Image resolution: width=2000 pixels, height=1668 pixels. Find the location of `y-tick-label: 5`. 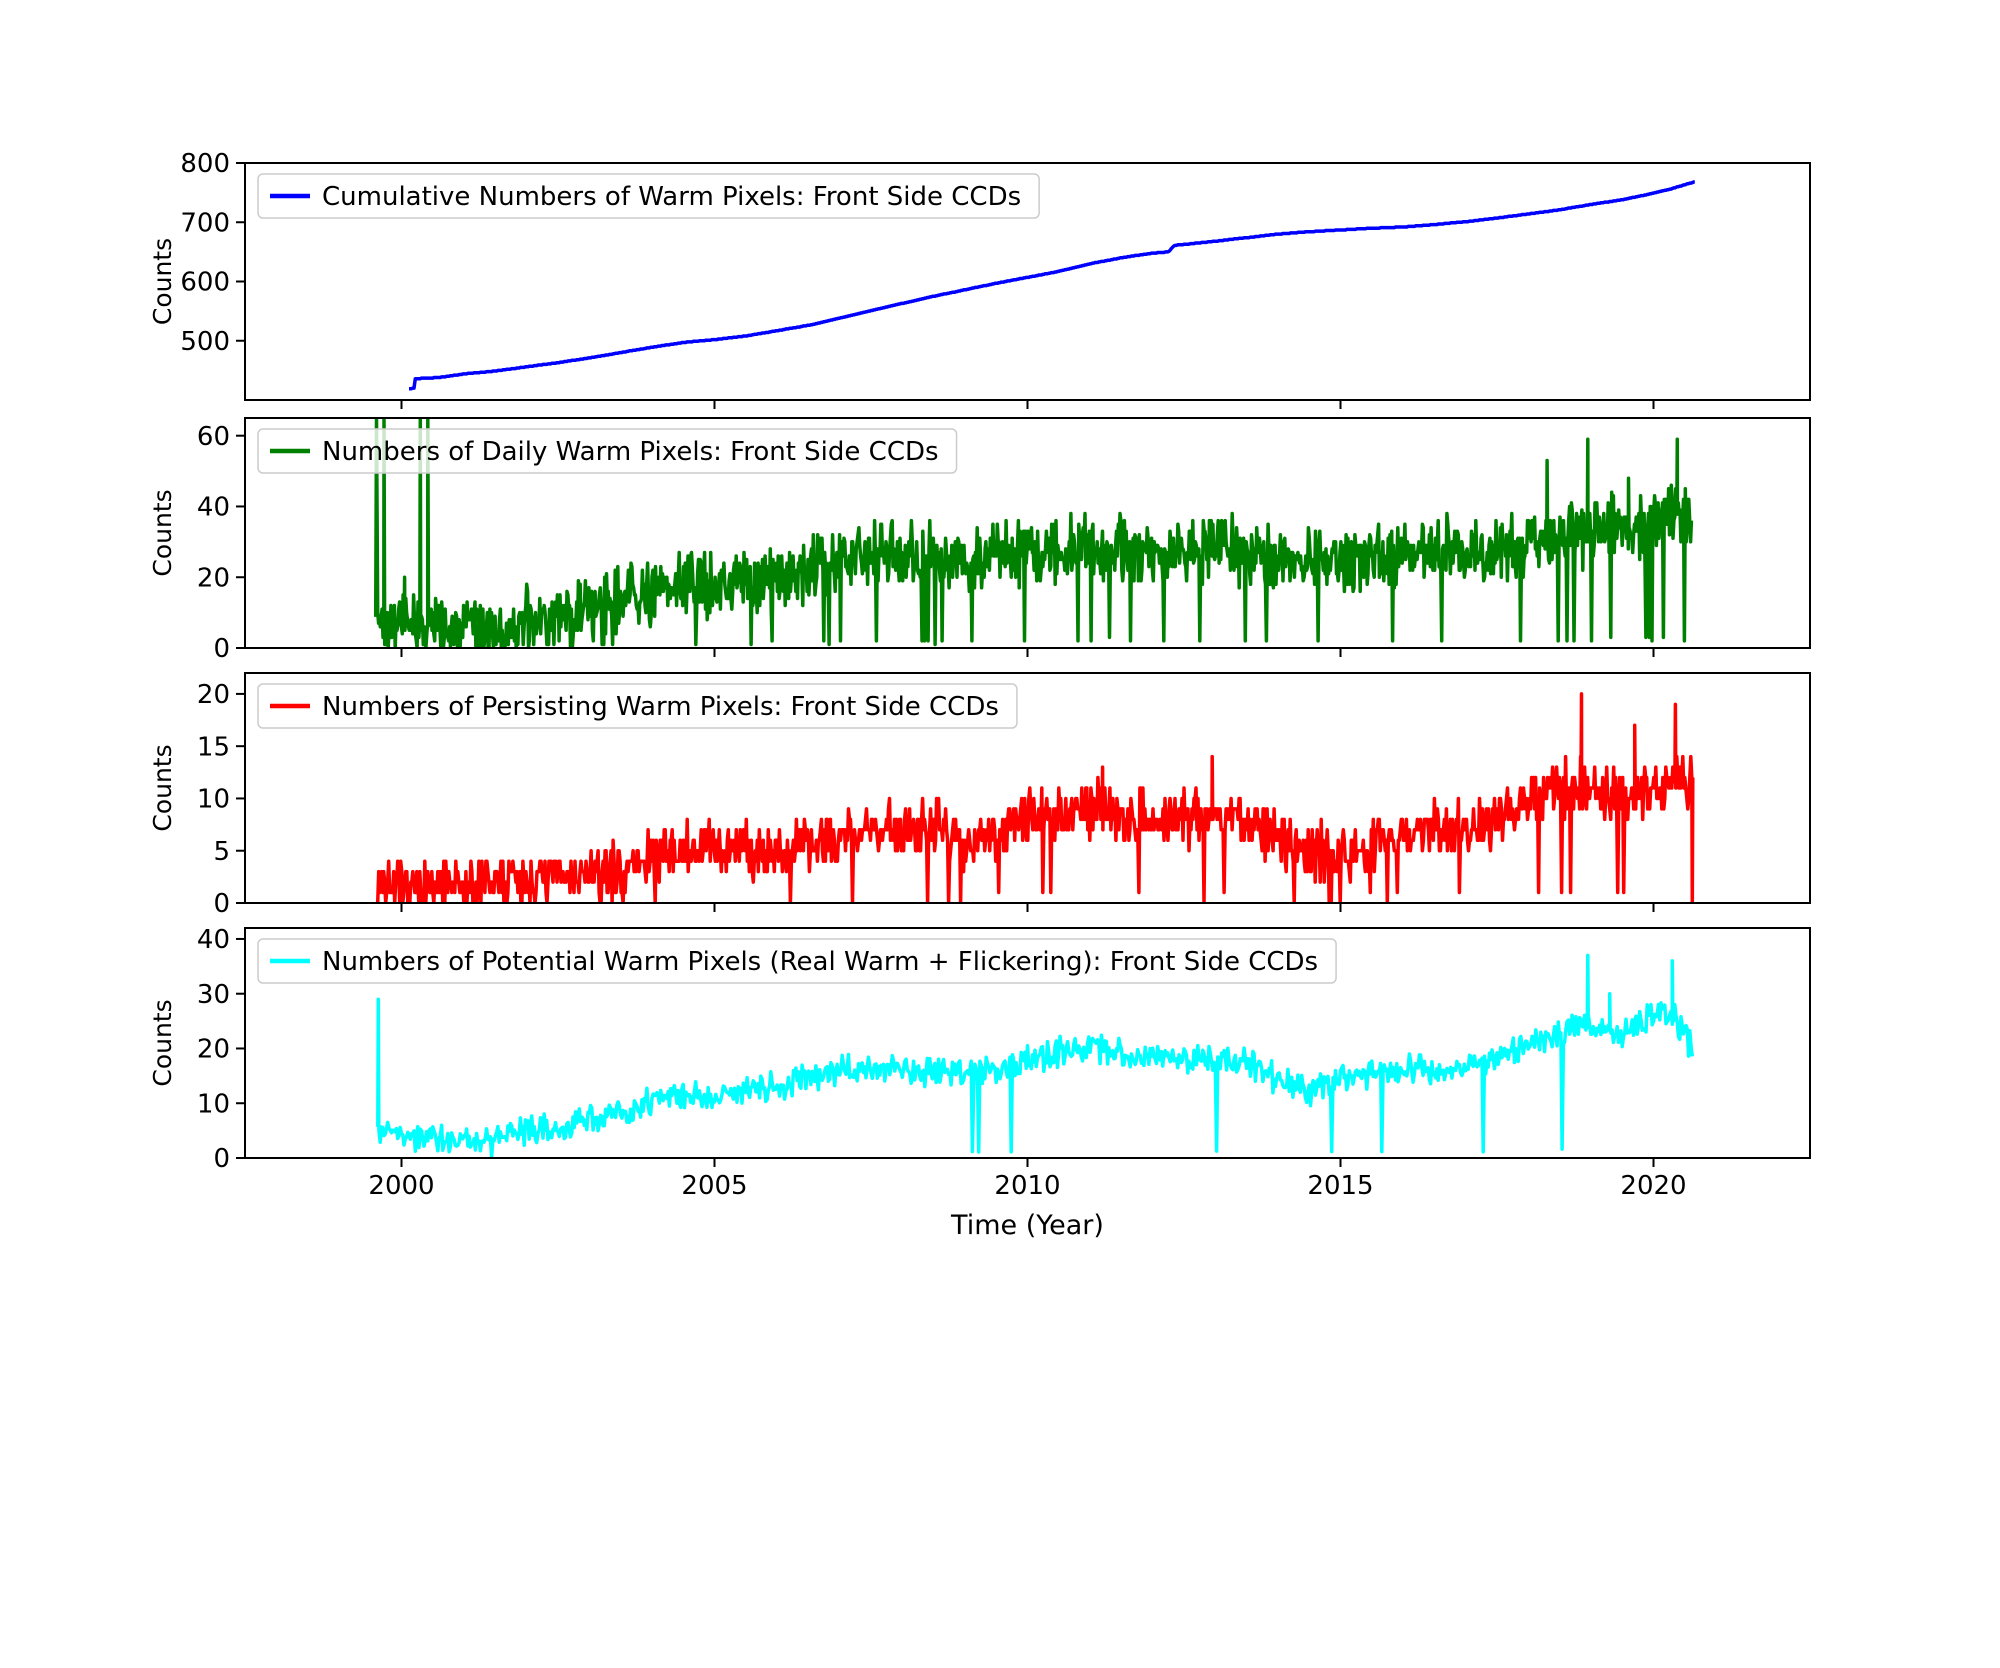

y-tick-label: 5 is located at coordinates (221, 852).